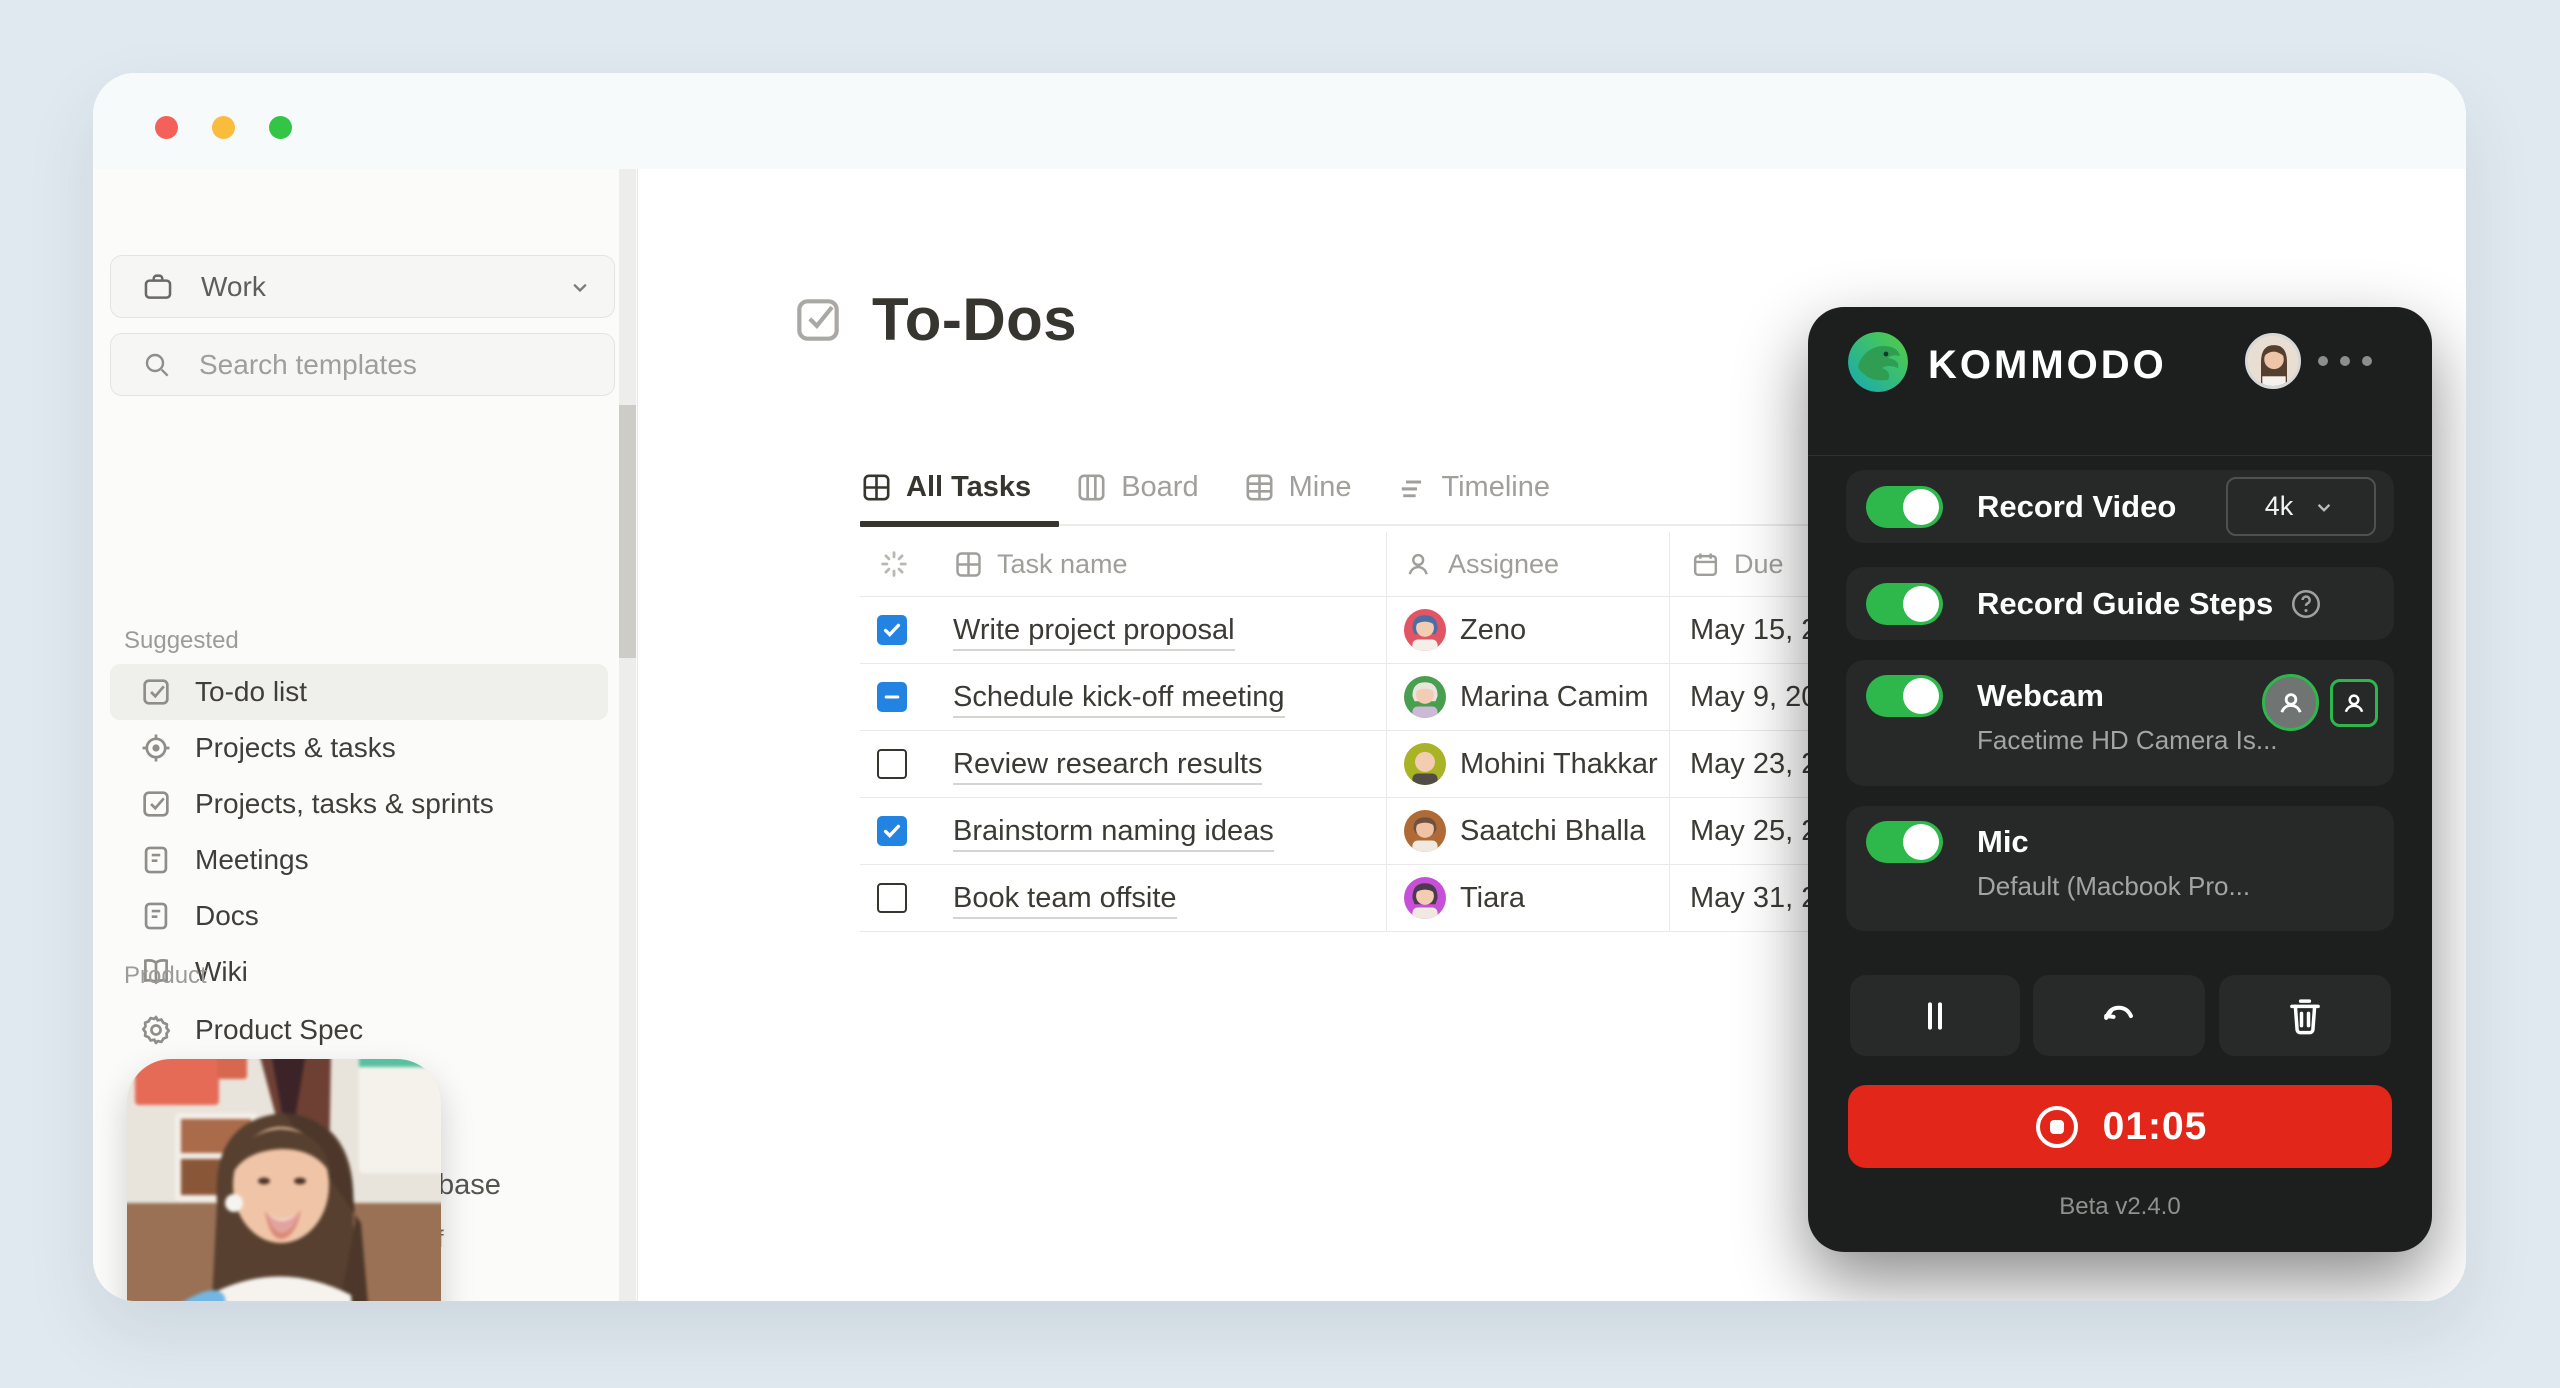  I want to click on mic-toggle, so click(1904, 842).